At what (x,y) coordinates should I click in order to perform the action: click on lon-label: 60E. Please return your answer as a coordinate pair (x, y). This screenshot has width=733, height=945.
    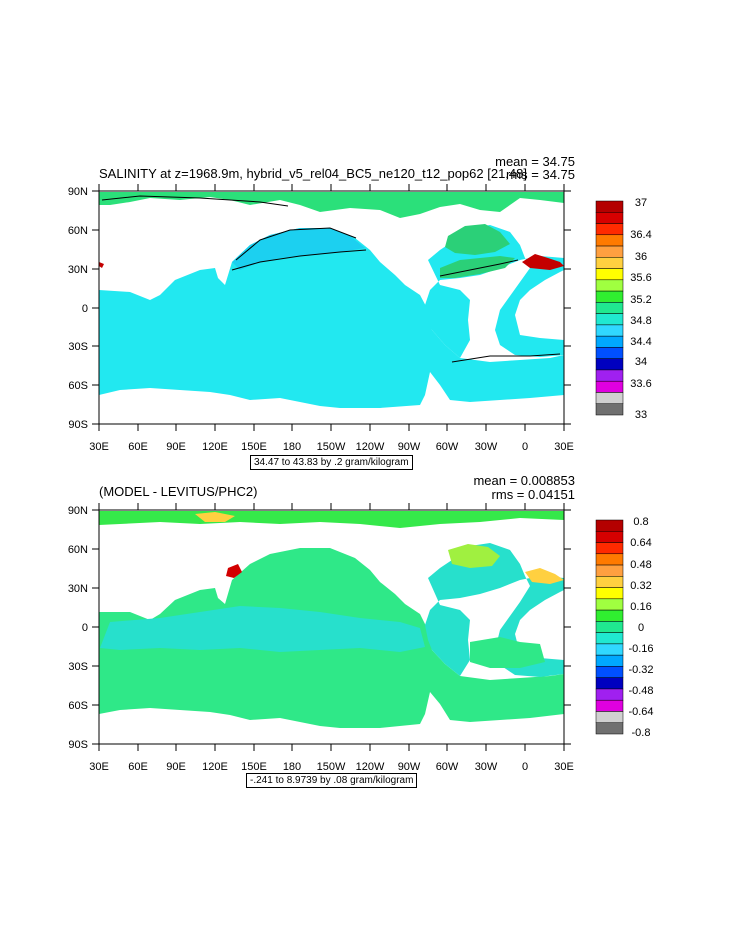
    Looking at the image, I should click on (138, 447).